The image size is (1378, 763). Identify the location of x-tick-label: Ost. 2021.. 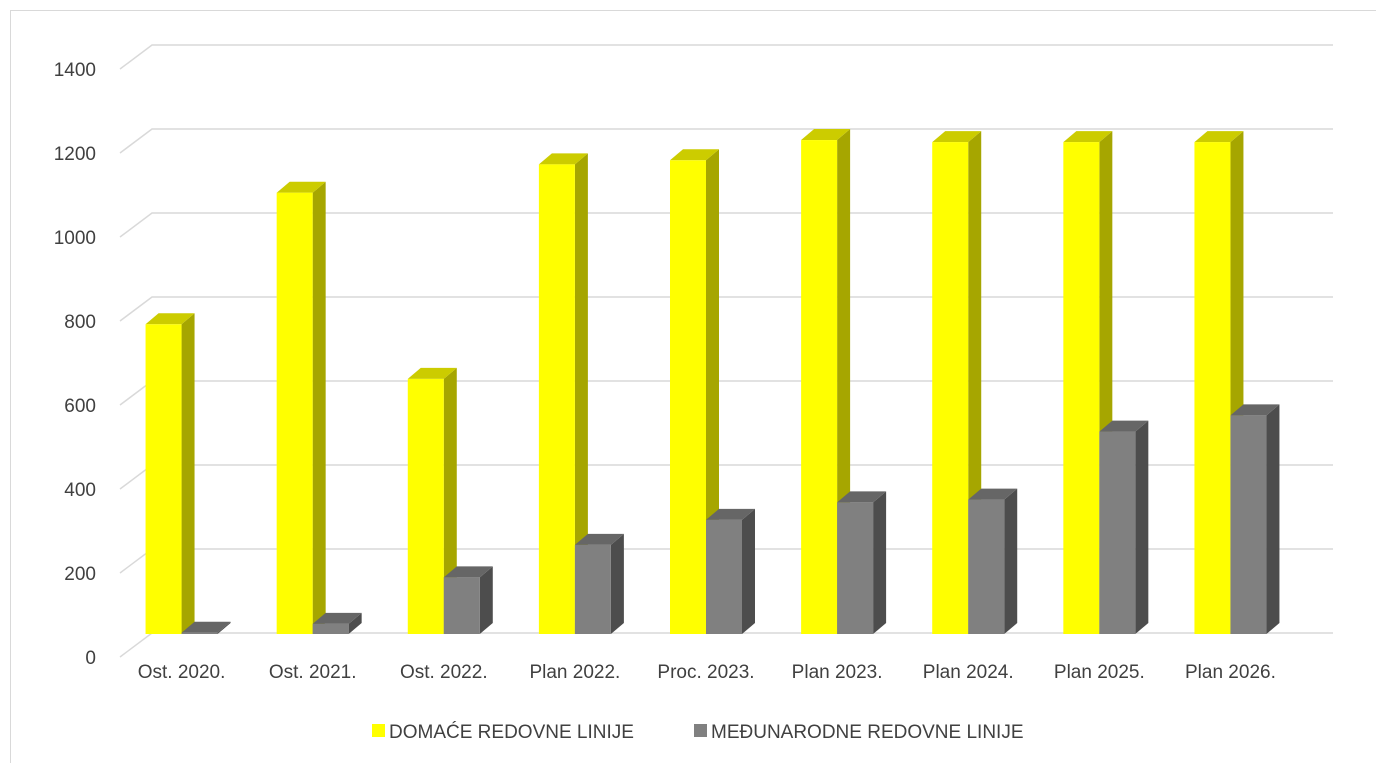
(313, 672).